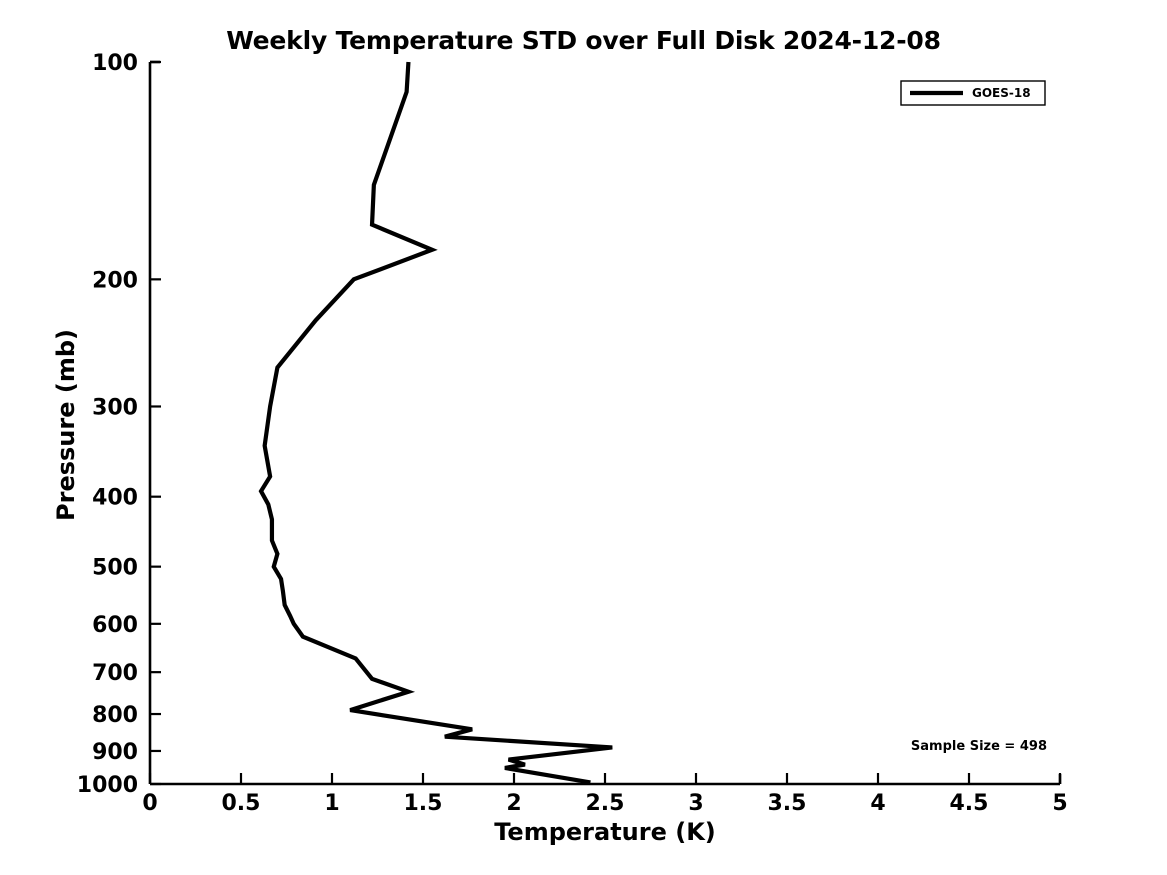 This screenshot has width=1167, height=875. Describe the element at coordinates (107, 424) in the screenshot. I see `y-axis-tick-labels: 100 200 300 400 500 600 700 800 900 1000` at that location.